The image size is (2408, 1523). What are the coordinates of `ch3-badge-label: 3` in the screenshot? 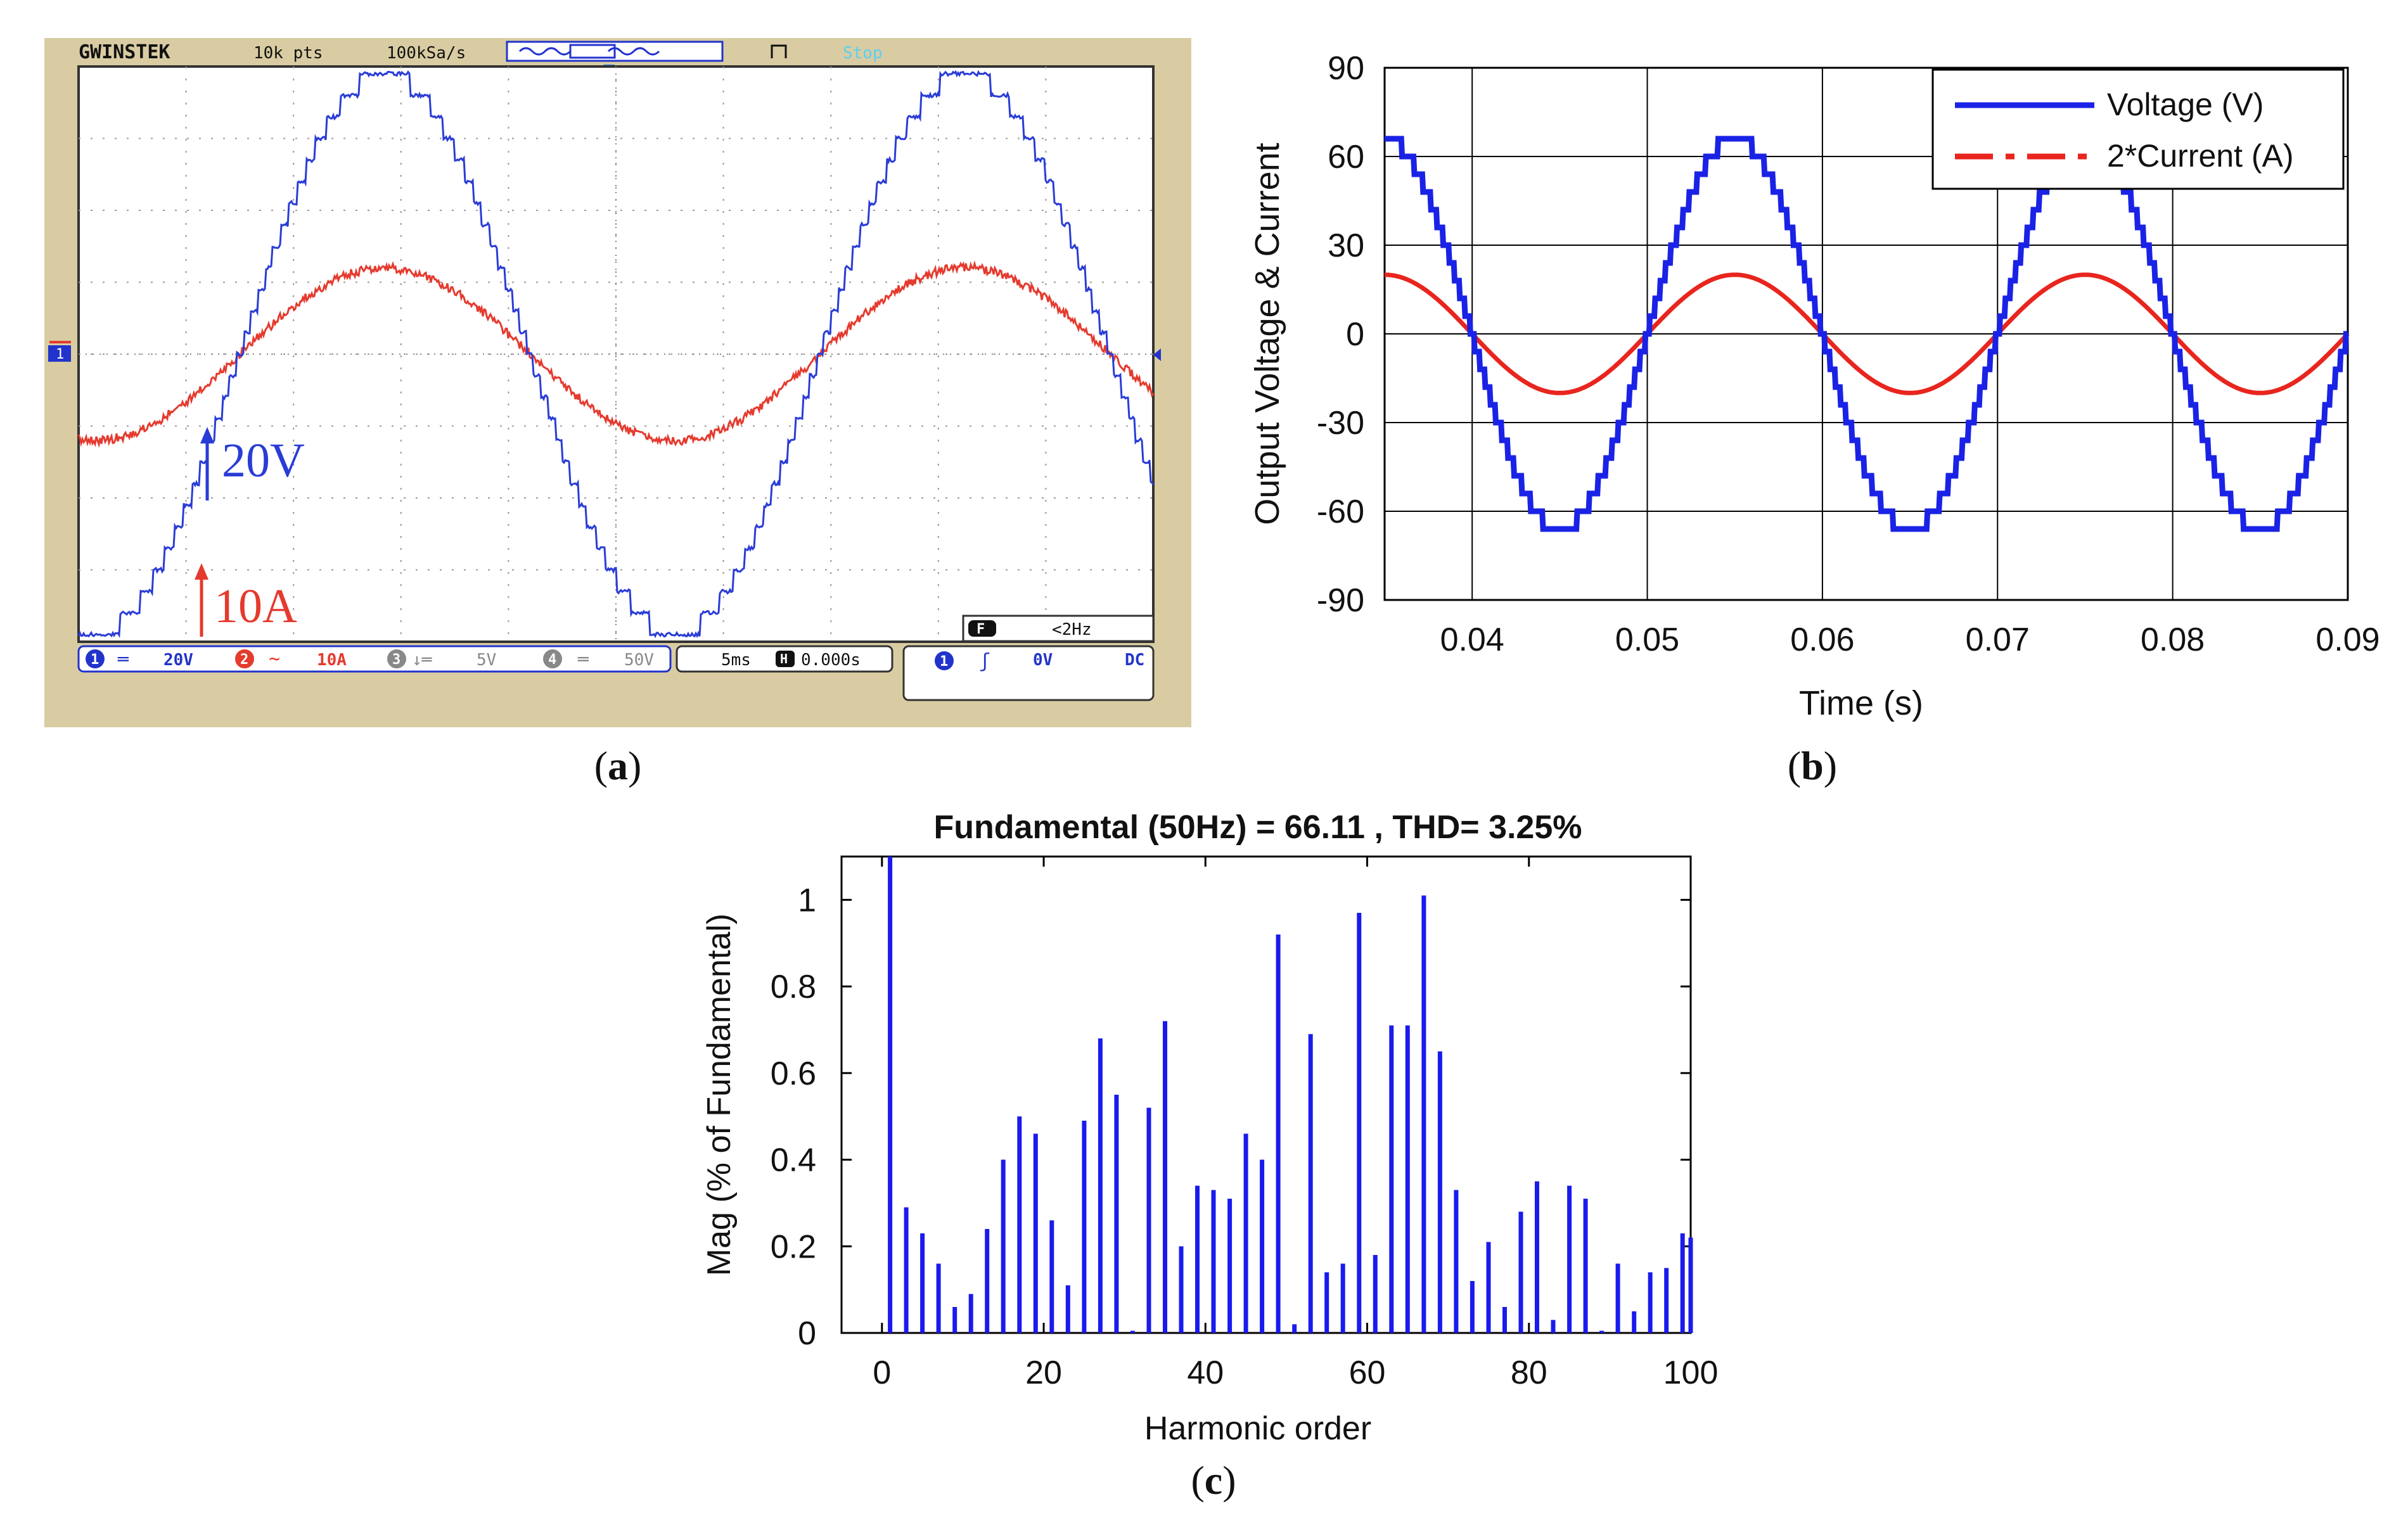 It's located at (396, 660).